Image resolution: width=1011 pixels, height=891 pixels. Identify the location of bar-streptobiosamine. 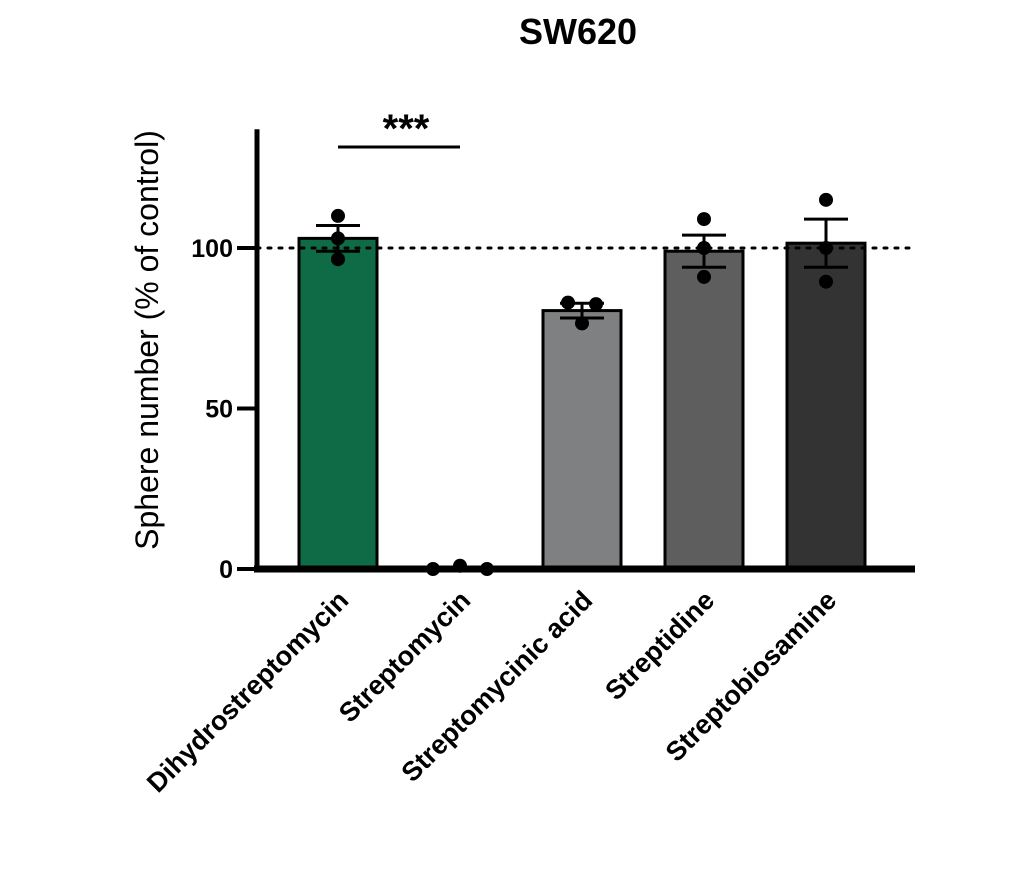
(826, 406).